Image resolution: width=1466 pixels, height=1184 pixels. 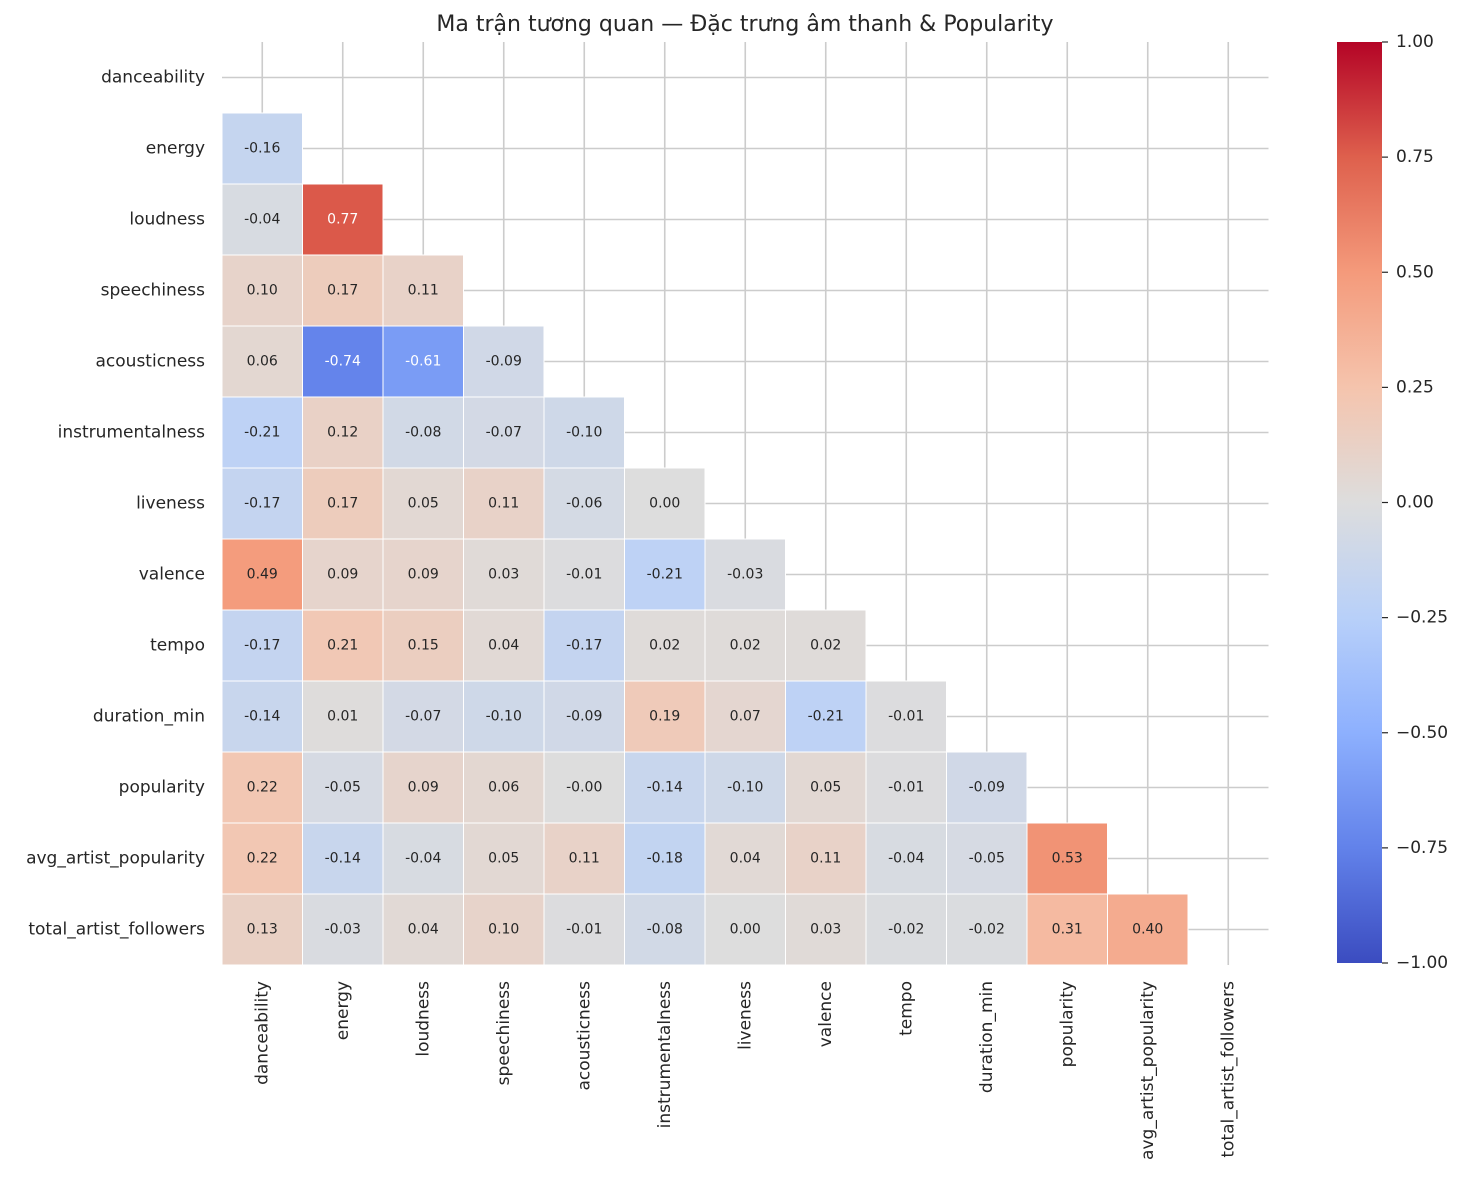 What do you see at coordinates (1392, 502) in the screenshot?
I see `colorbar: 1.00 0.75 0.50 0.25 0.00 −0.25 −0.50 −0.75 −1.00` at bounding box center [1392, 502].